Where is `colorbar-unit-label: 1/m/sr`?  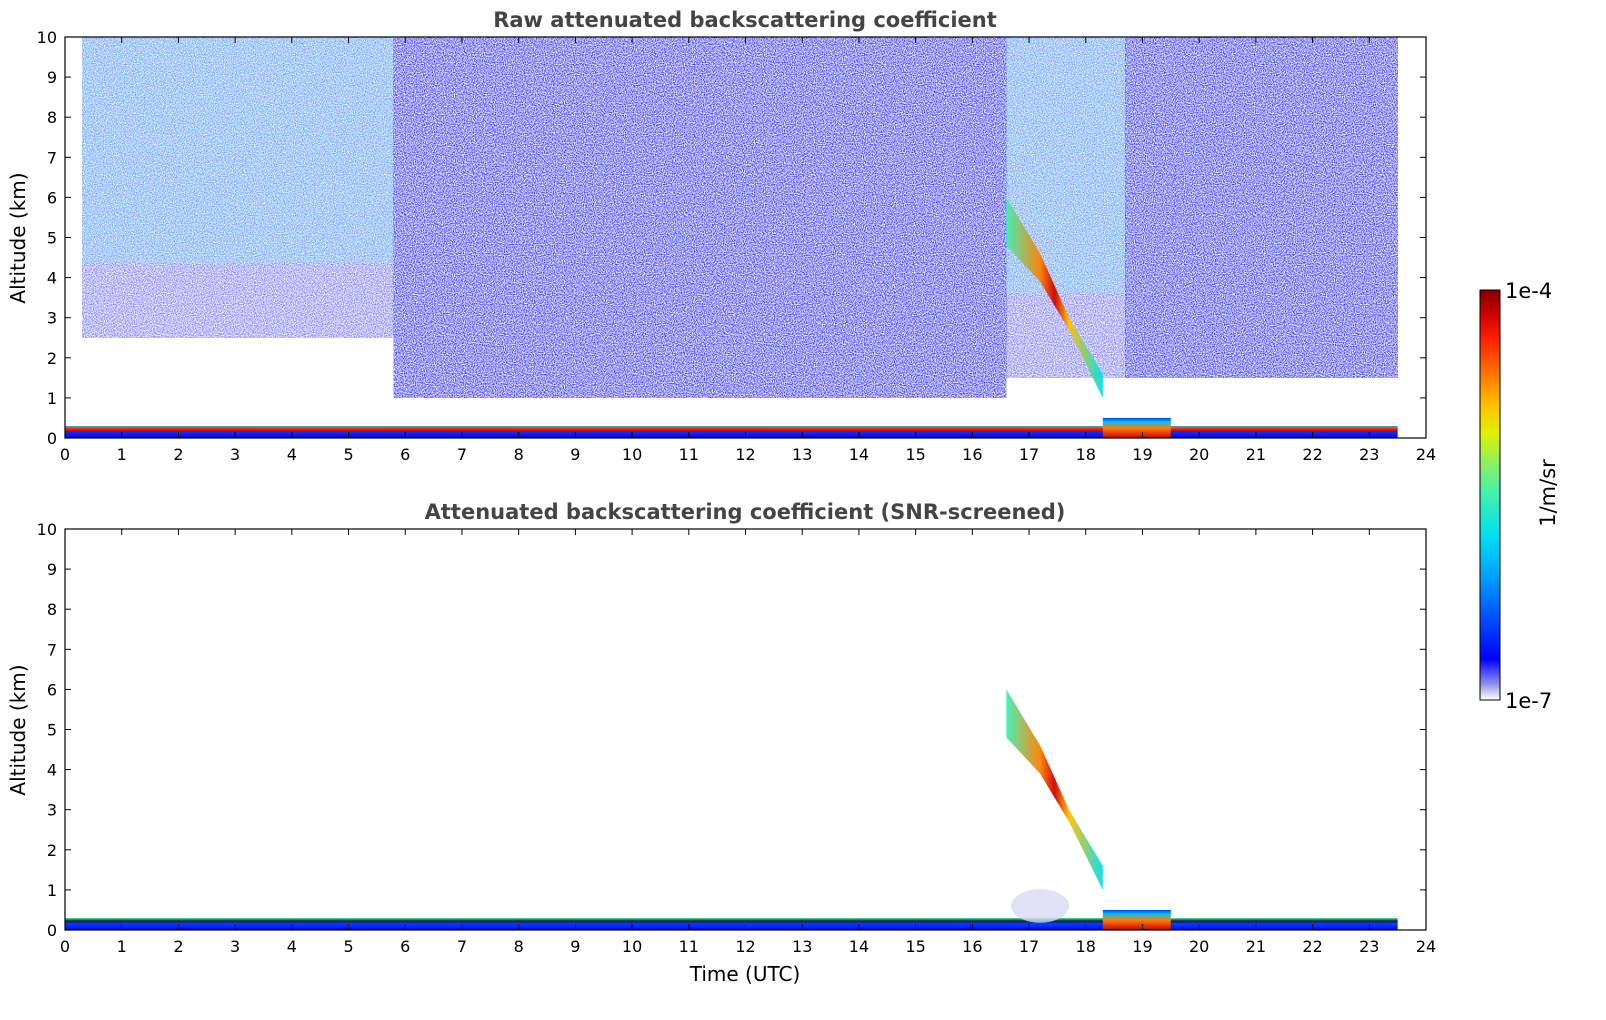
colorbar-unit-label: 1/m/sr is located at coordinates (1548, 493).